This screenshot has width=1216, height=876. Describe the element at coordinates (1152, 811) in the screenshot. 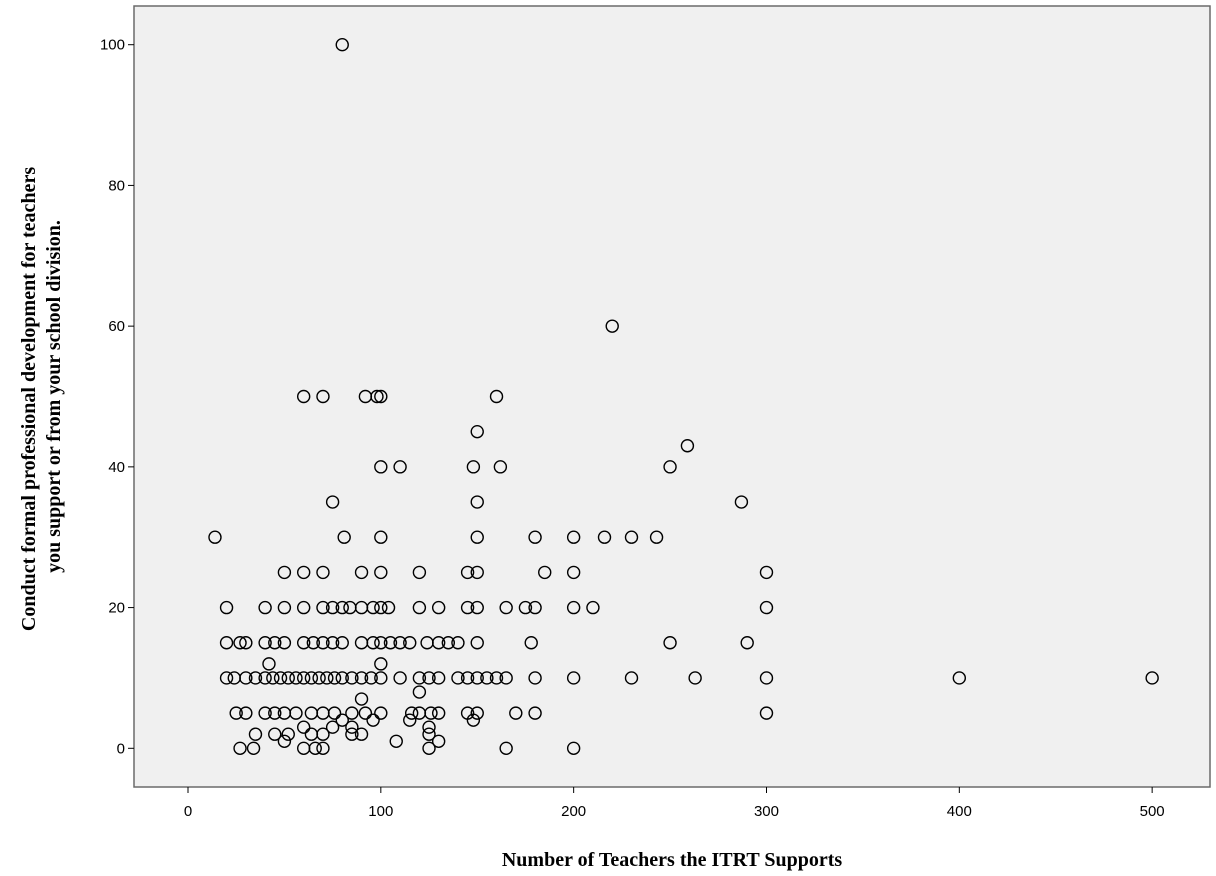

I see `x-tick-label: 500` at that location.